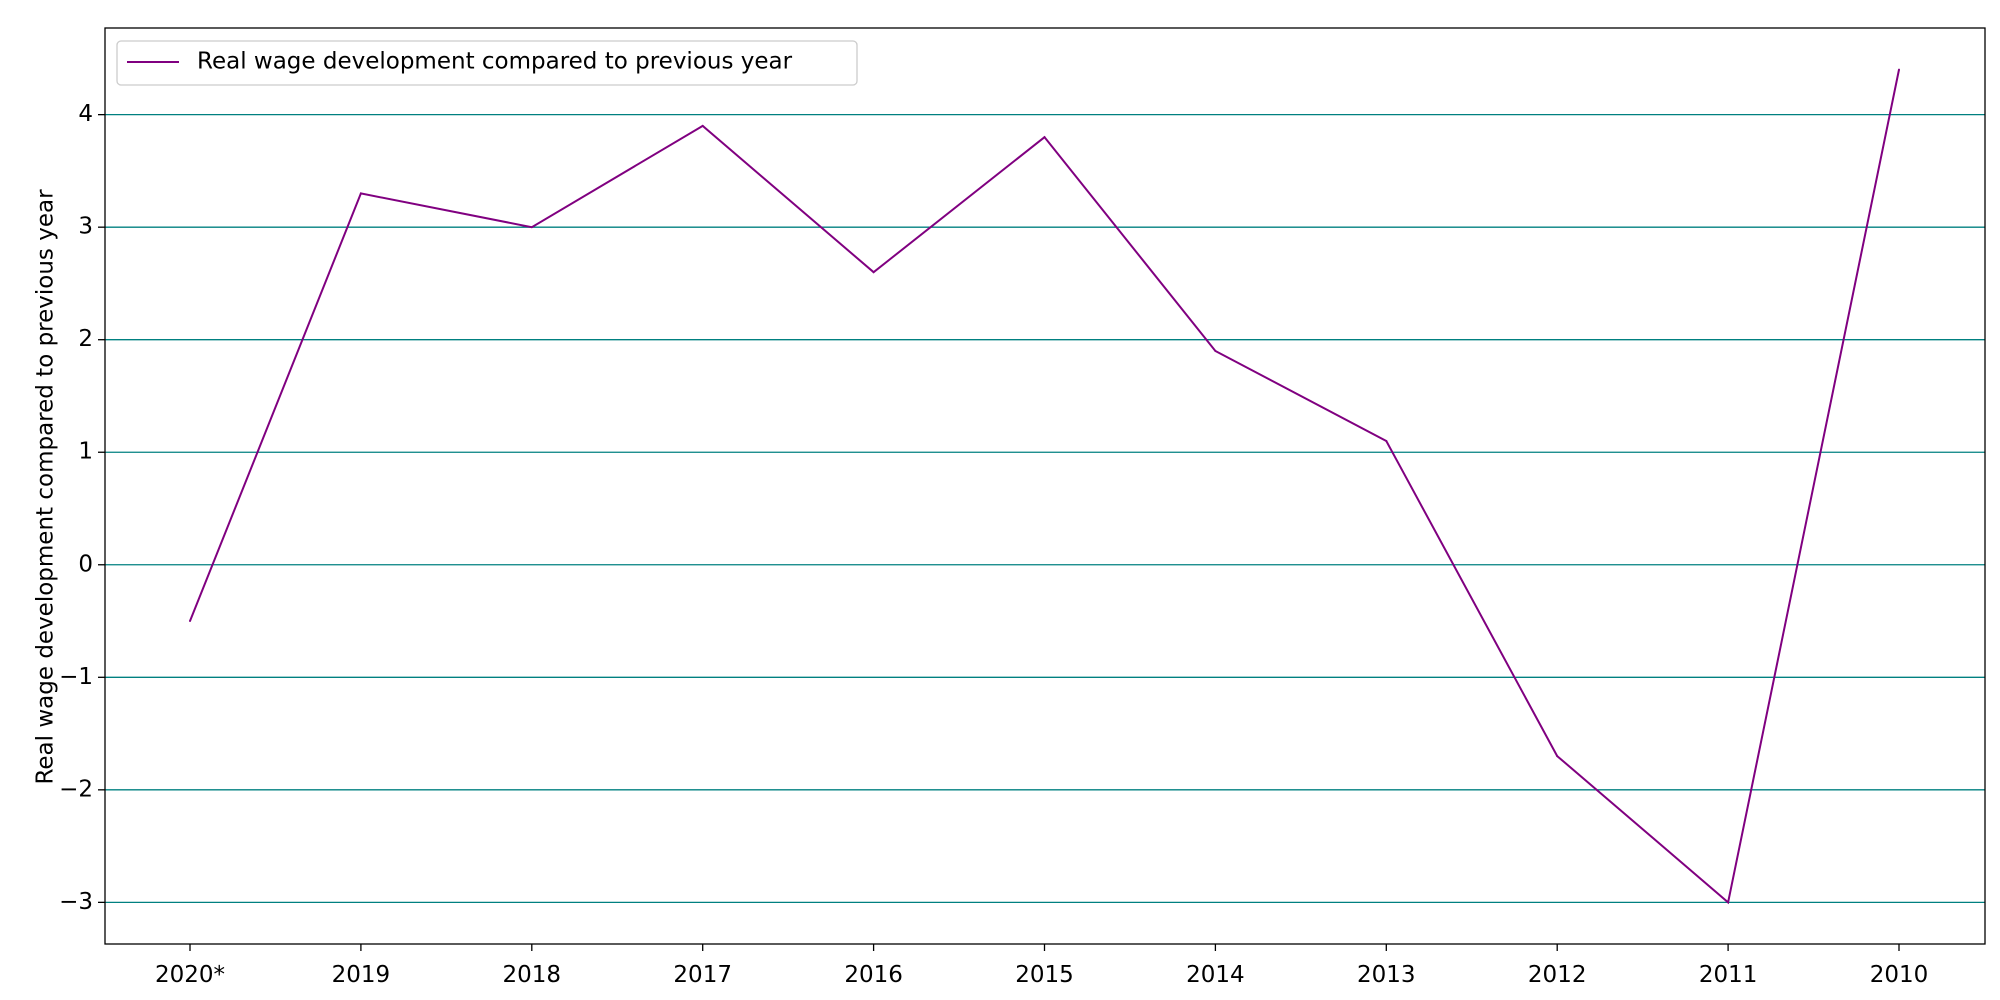  I want to click on y-tick-label: 4, so click(85, 114).